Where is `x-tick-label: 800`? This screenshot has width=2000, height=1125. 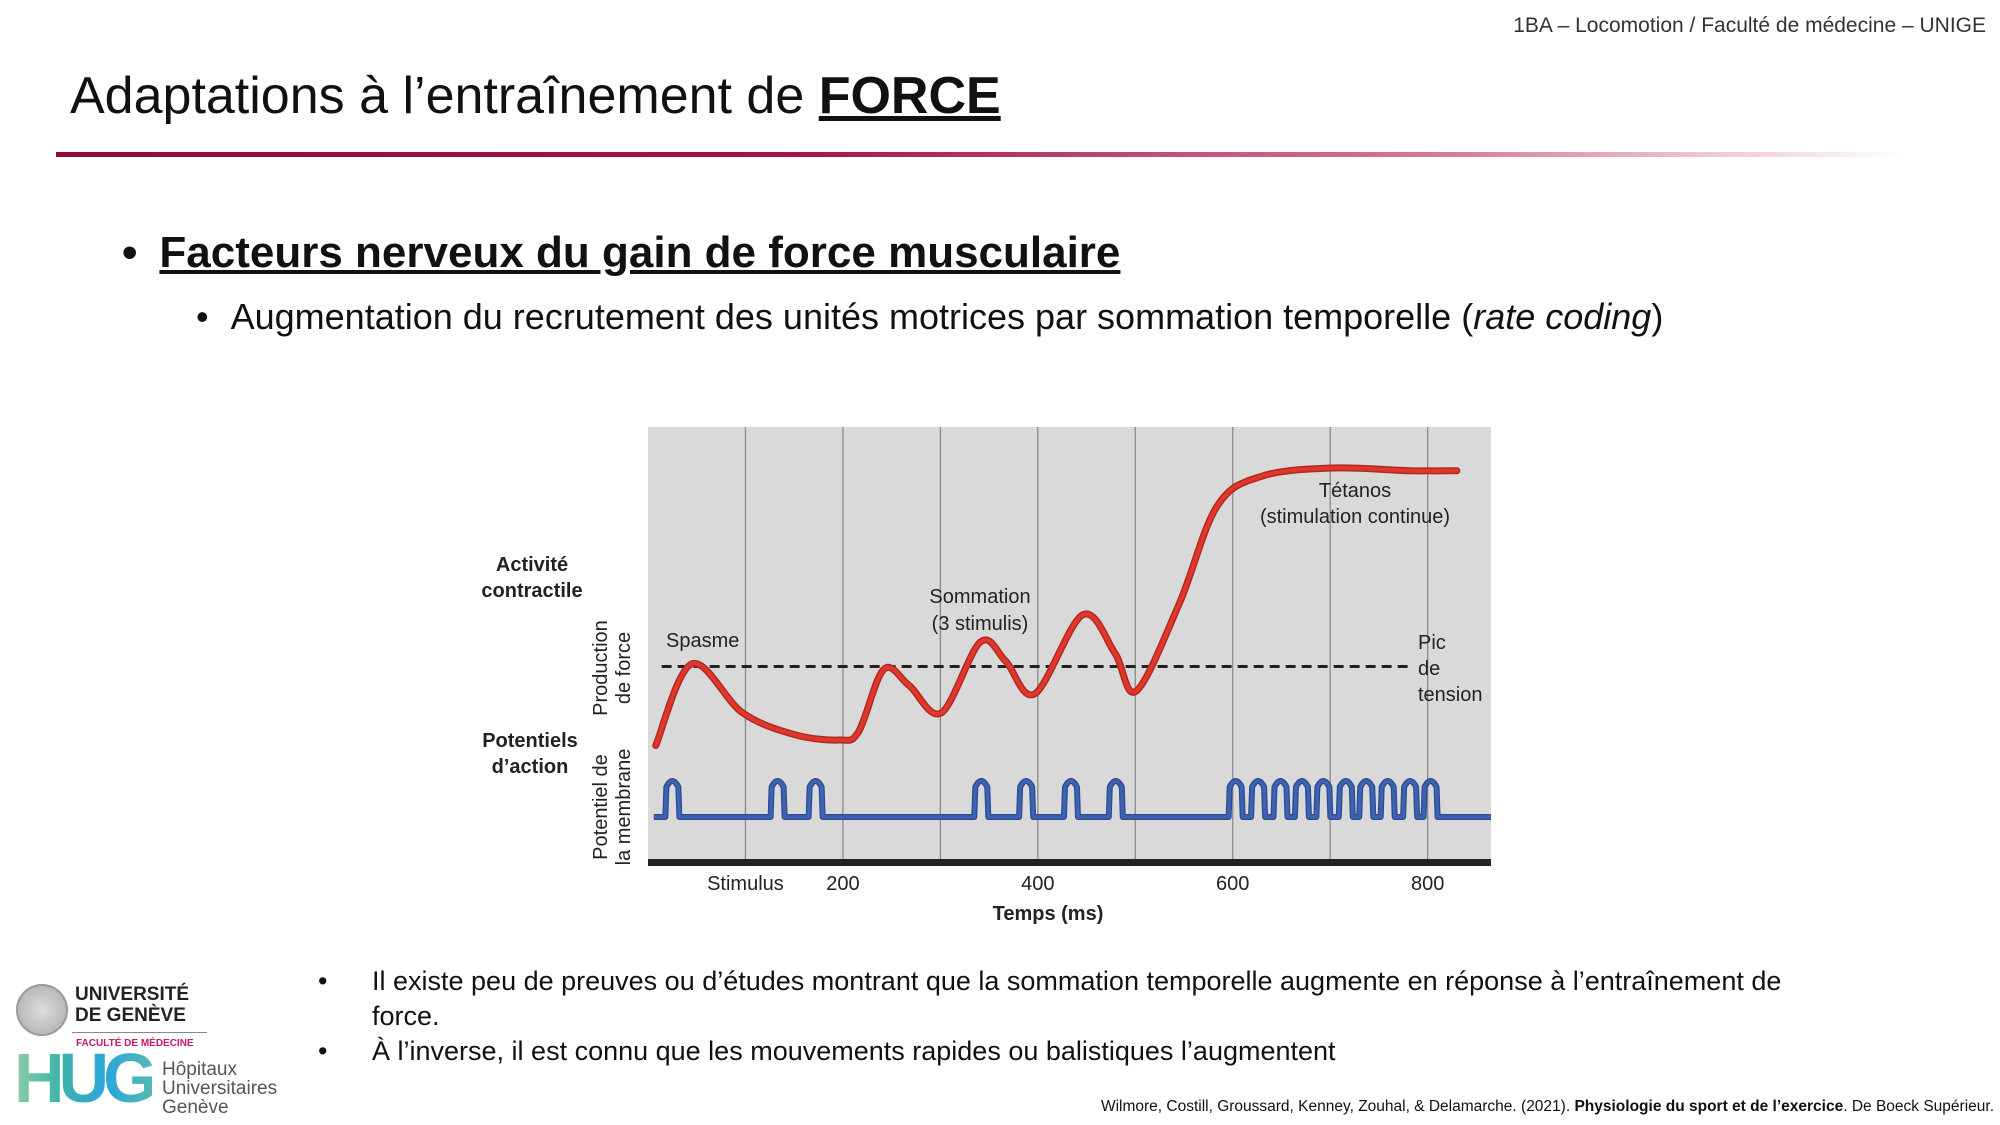
x-tick-label: 800 is located at coordinates (1427, 884).